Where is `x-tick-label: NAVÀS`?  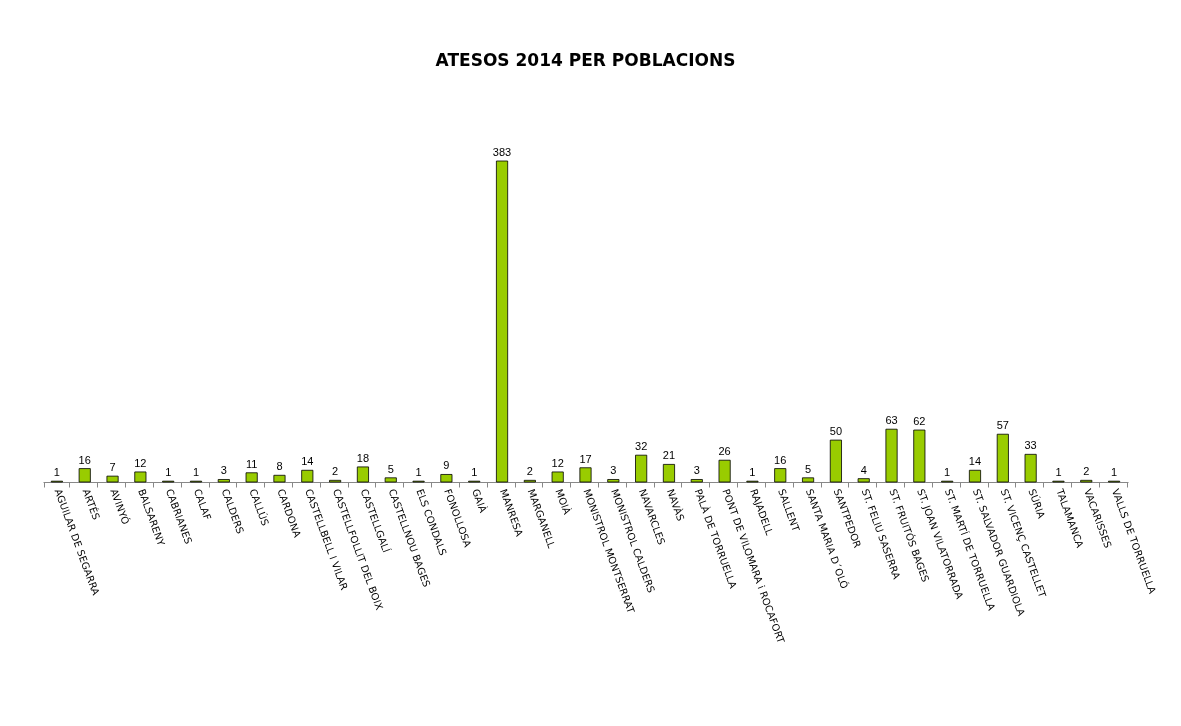 x-tick-label: NAVÀS is located at coordinates (676, 505).